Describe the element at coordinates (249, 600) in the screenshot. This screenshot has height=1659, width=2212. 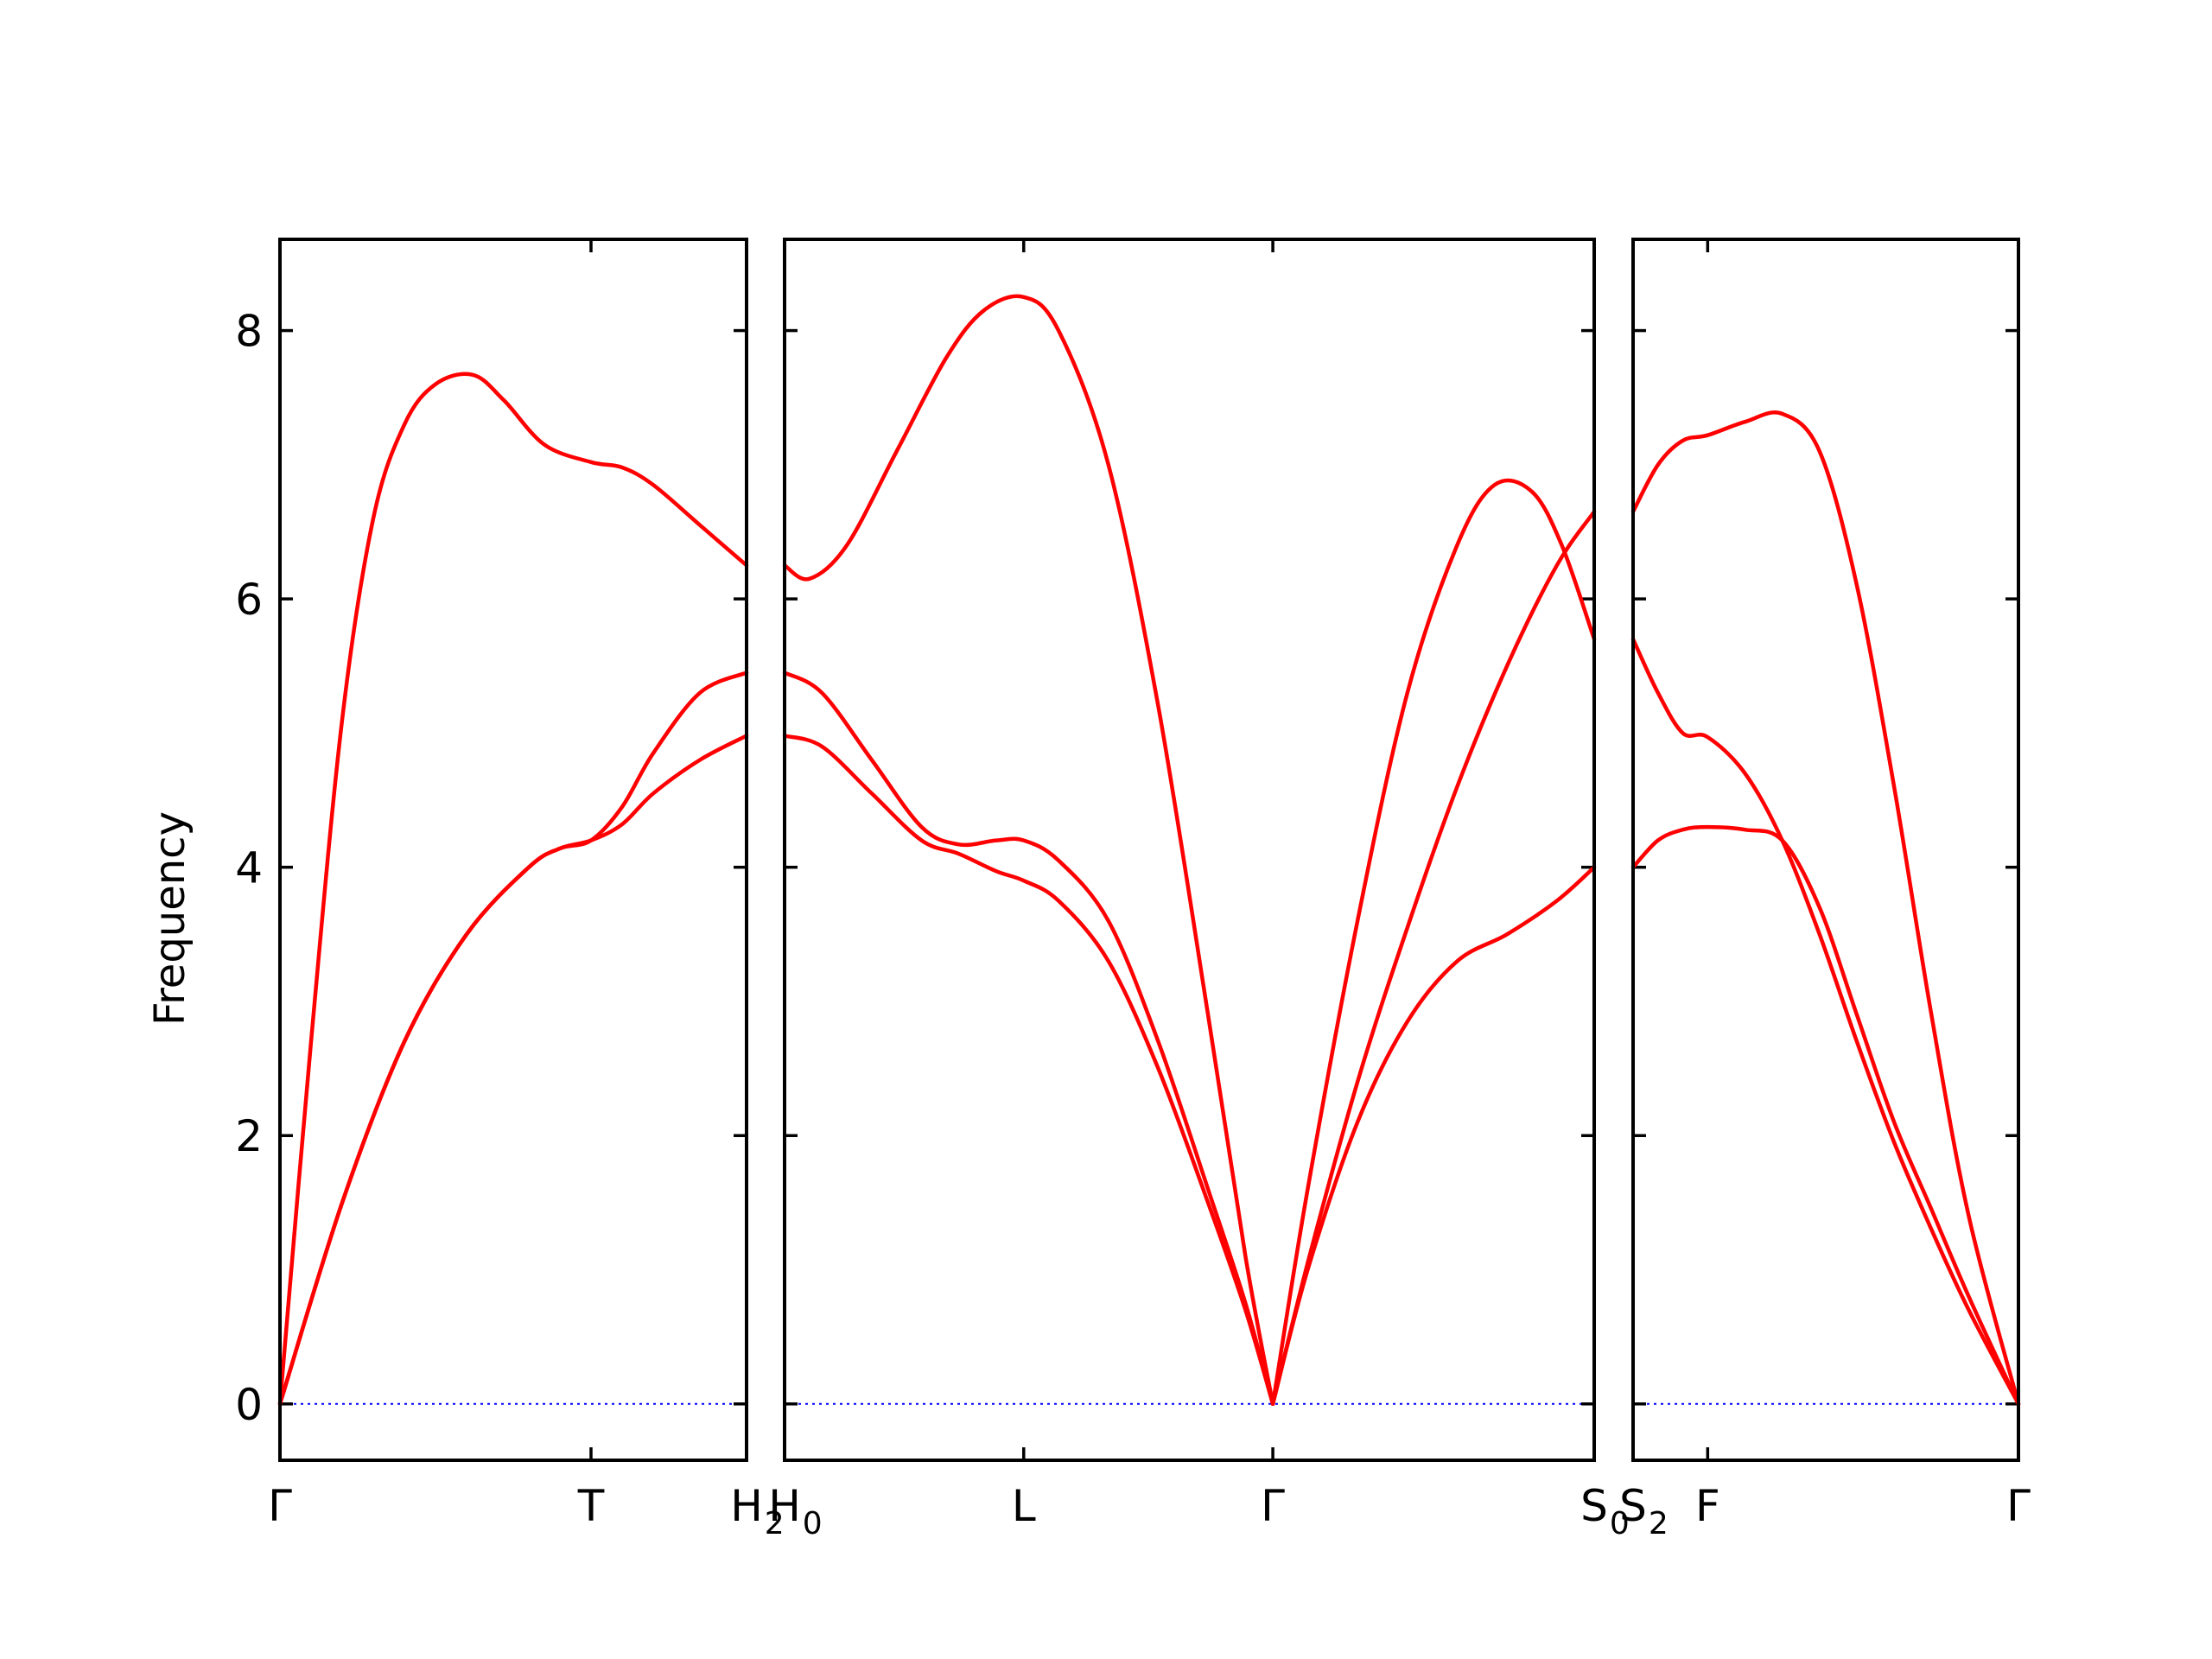
I see `y-tick-label: 6` at that location.